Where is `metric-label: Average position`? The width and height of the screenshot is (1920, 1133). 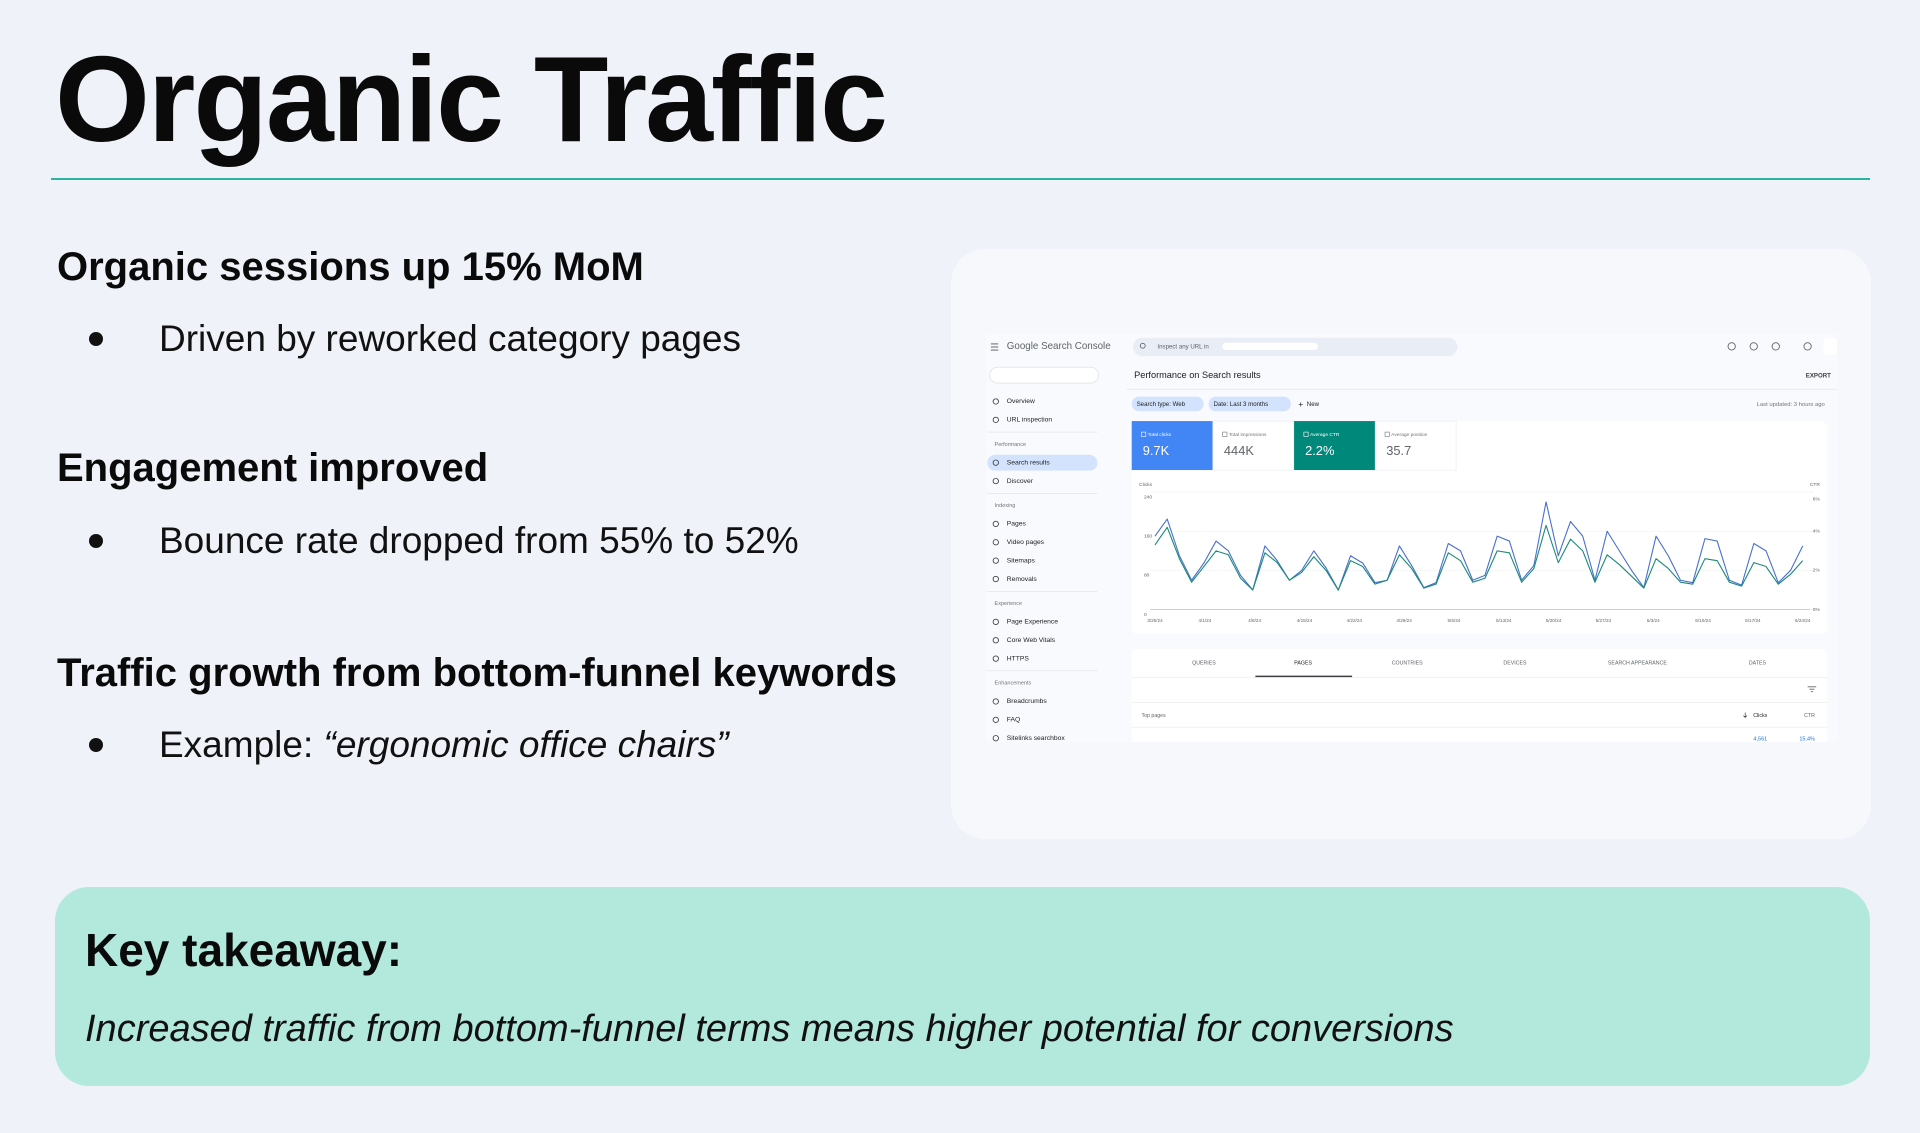
metric-label: Average position is located at coordinates (1409, 435).